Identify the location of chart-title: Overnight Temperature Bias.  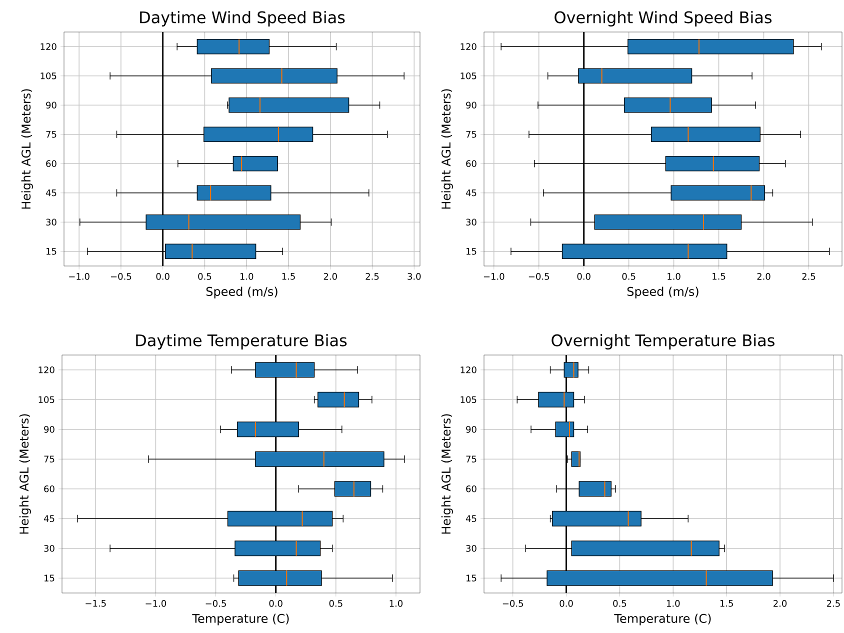
(663, 342).